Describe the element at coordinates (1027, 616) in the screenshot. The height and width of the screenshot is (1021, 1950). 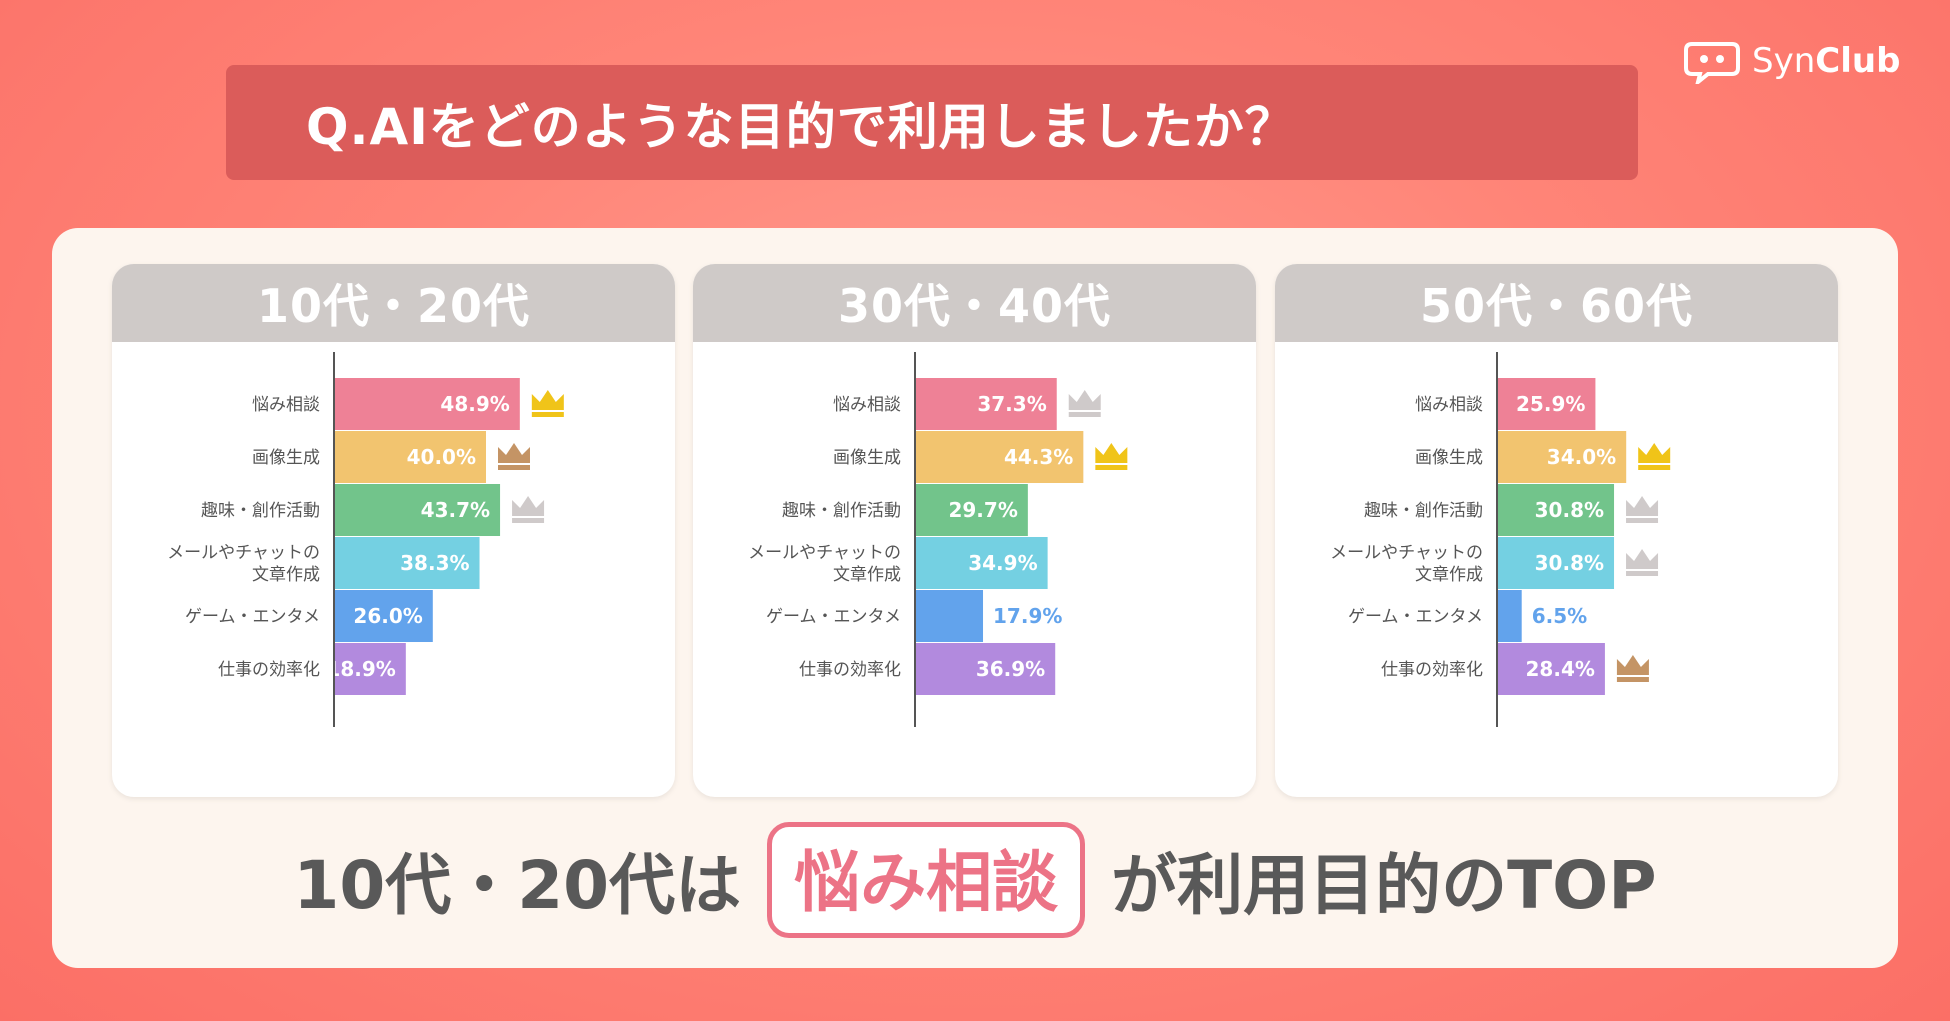
I see `data-label: 17.9%` at that location.